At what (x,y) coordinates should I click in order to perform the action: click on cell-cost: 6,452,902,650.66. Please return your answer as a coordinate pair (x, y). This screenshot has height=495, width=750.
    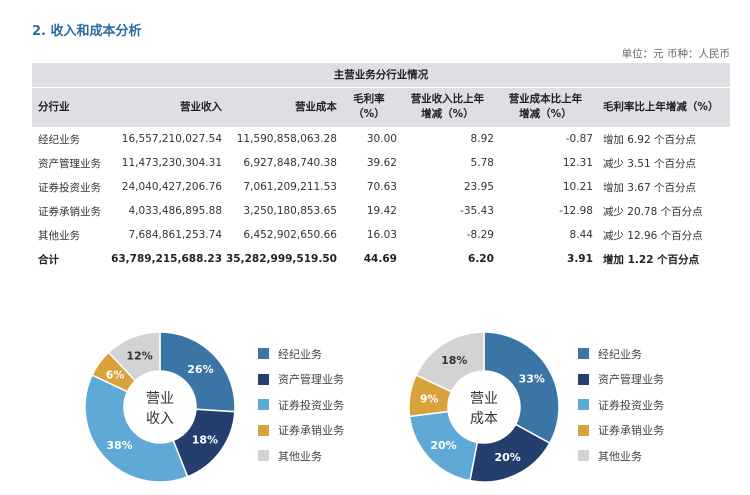
    Looking at the image, I should click on (290, 235).